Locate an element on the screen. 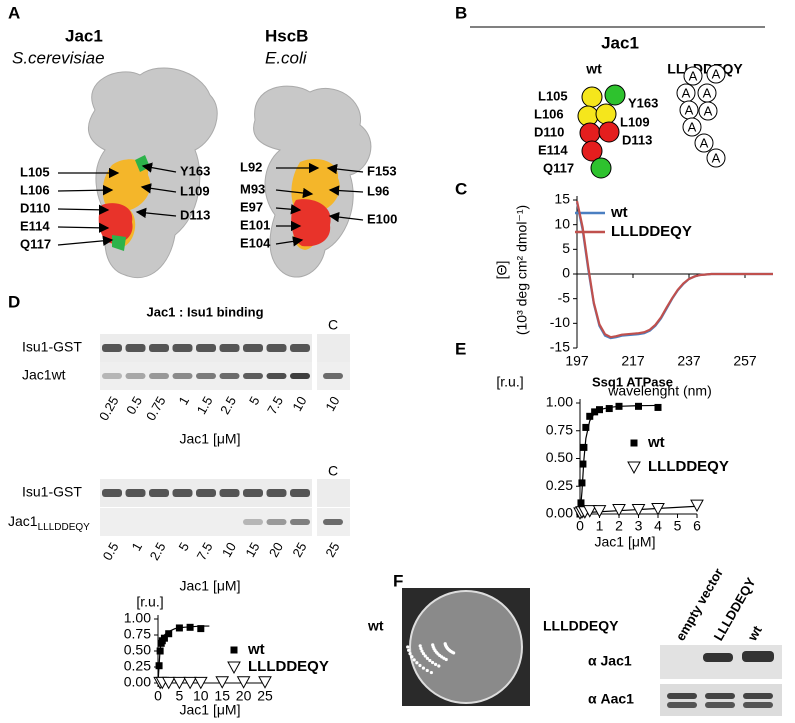 The width and height of the screenshot is (795, 723). chart-title: Ssq1 ATPase is located at coordinates (632, 381).